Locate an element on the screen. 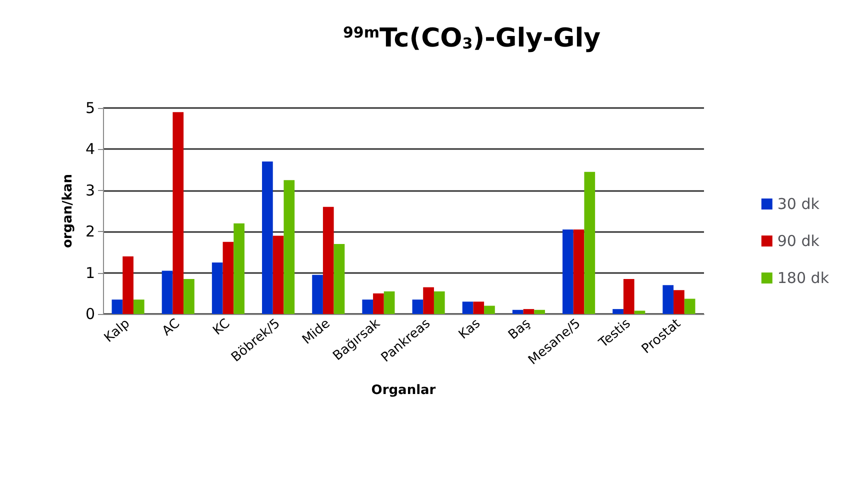 Image resolution: width=862 pixels, height=482 pixels. x-tick-label: AC is located at coordinates (171, 328).